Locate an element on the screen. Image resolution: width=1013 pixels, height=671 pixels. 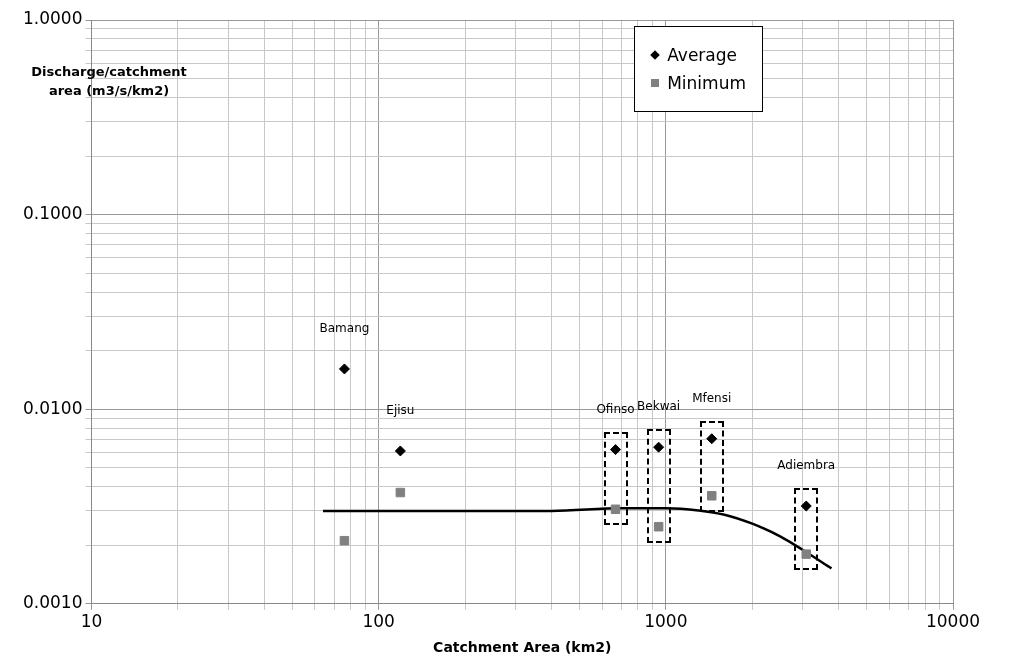
y-tick-label: 0.0100 is located at coordinates (53, 407).